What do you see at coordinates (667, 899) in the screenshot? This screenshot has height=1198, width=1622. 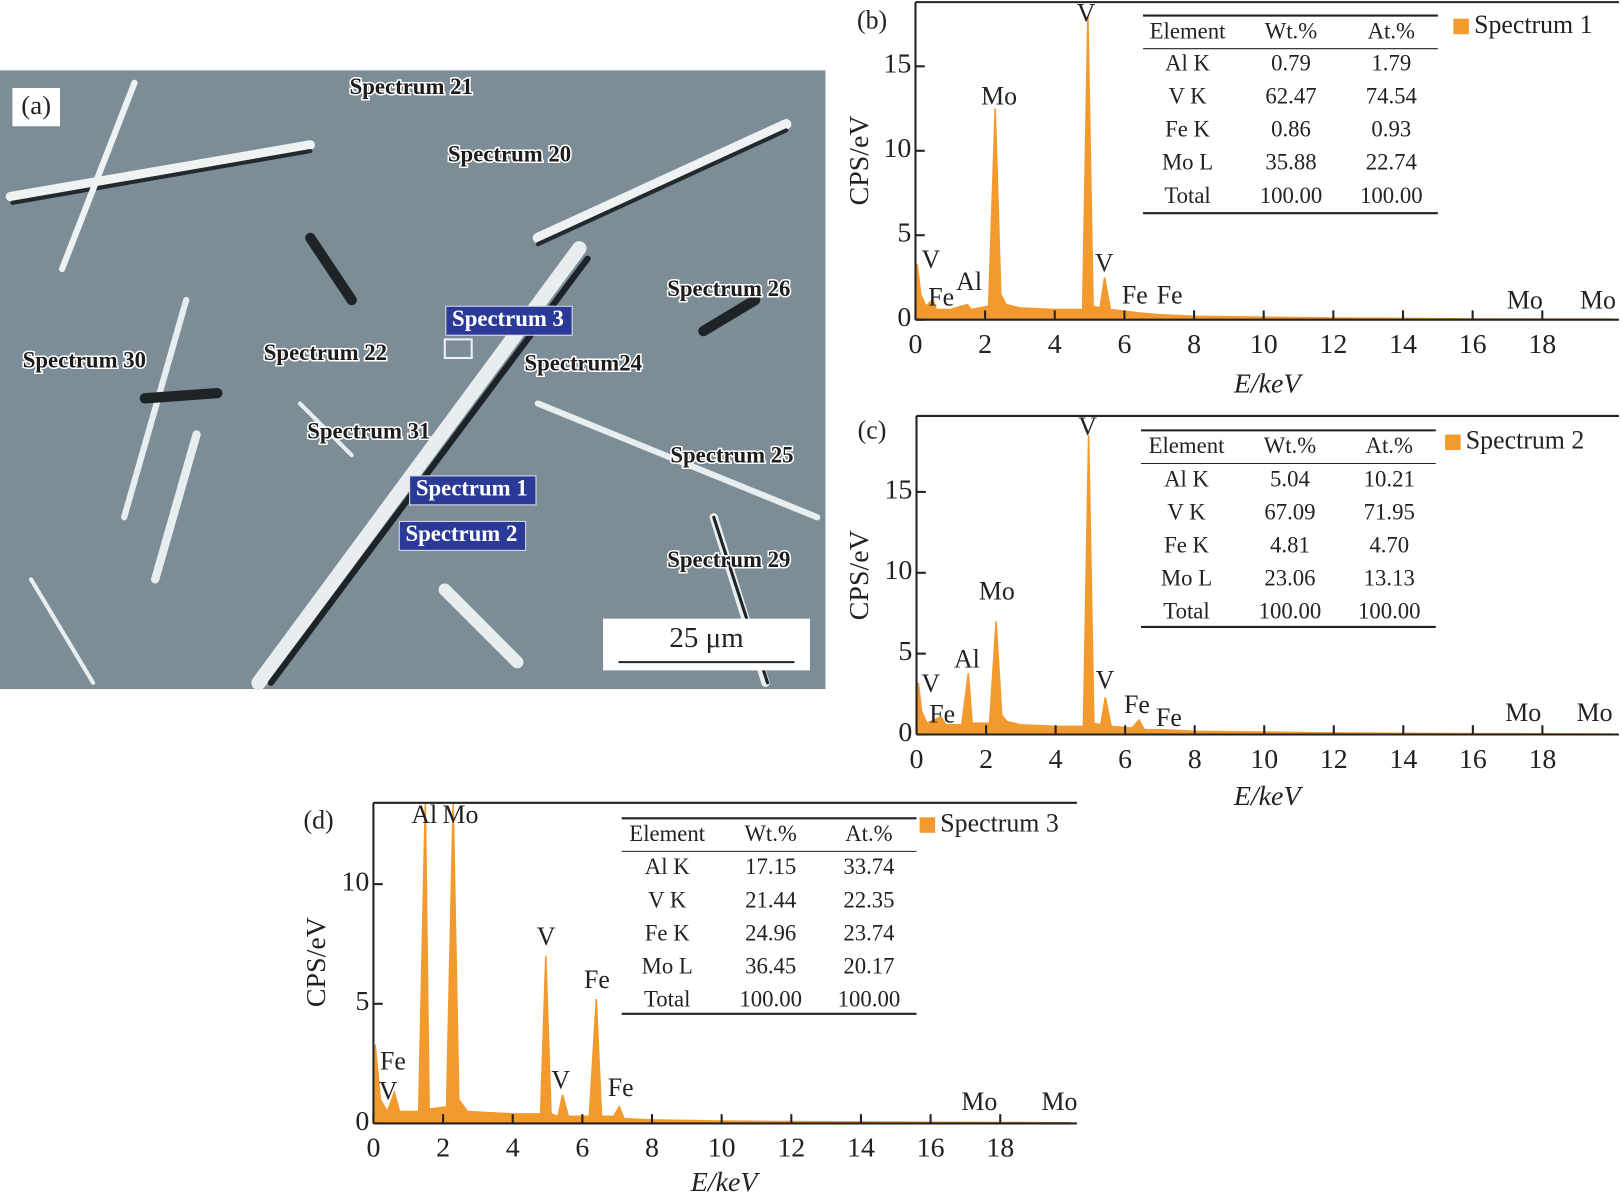 I see `table-cell: V K` at bounding box center [667, 899].